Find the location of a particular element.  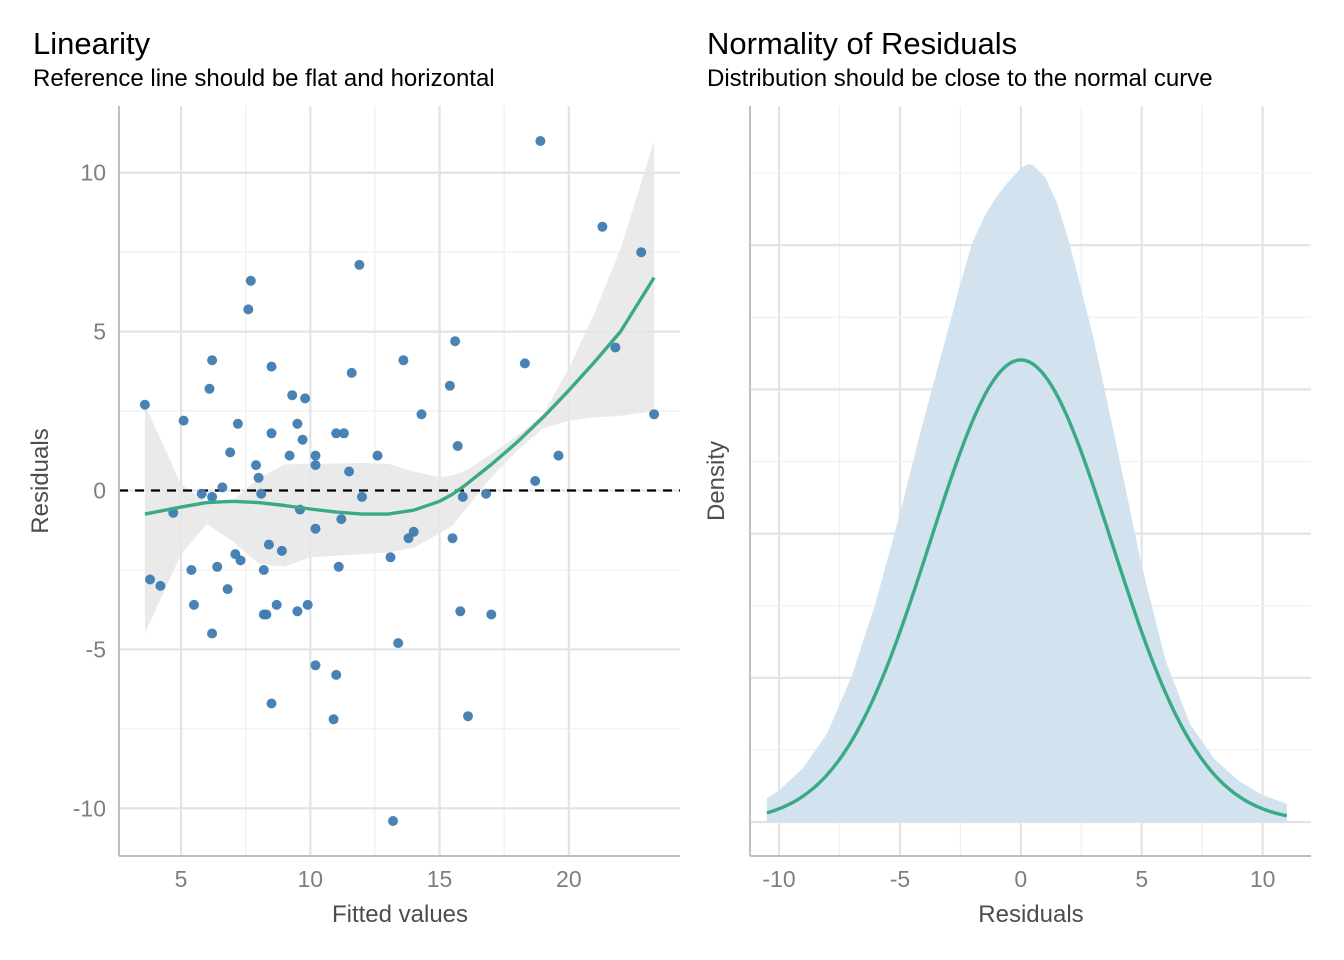

x-tick-label: 0 is located at coordinates (1020, 879).